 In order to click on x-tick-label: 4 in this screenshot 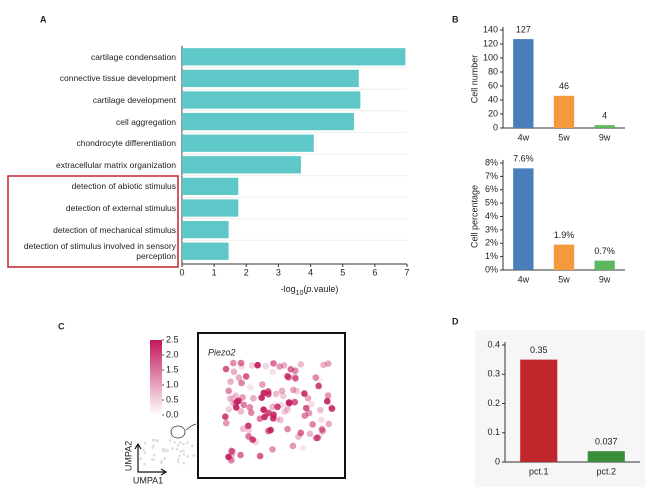, I will do `click(310, 272)`.